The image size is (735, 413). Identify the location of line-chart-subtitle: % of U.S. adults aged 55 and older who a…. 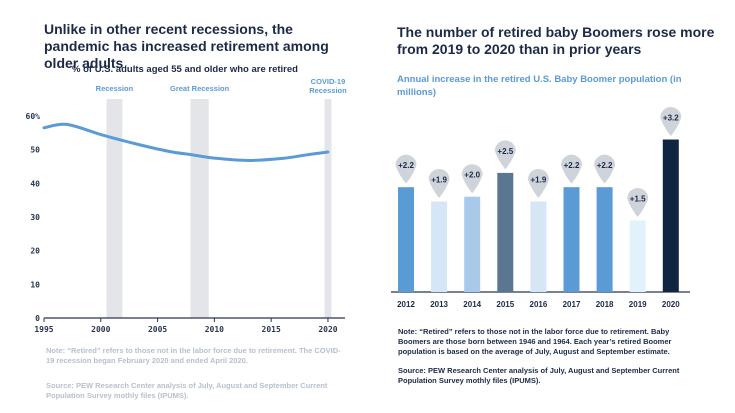
(185, 69).